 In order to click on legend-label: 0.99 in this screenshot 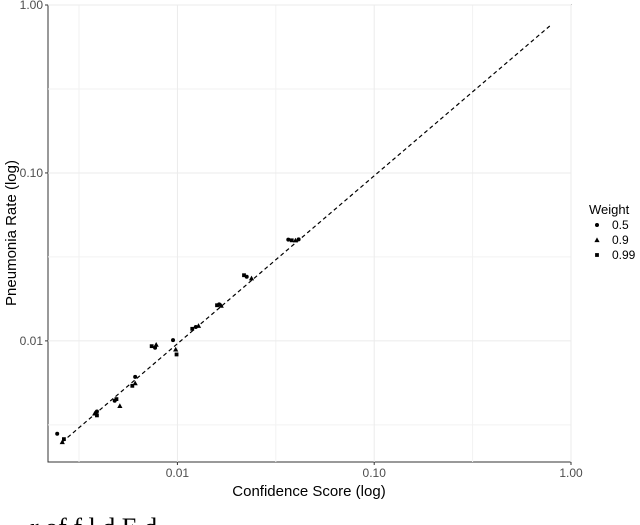, I will do `click(624, 255)`.